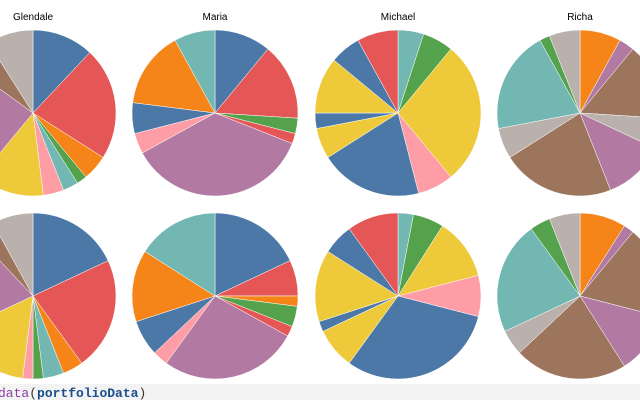 This screenshot has width=640, height=400. I want to click on code-paren: (, so click(33, 393).